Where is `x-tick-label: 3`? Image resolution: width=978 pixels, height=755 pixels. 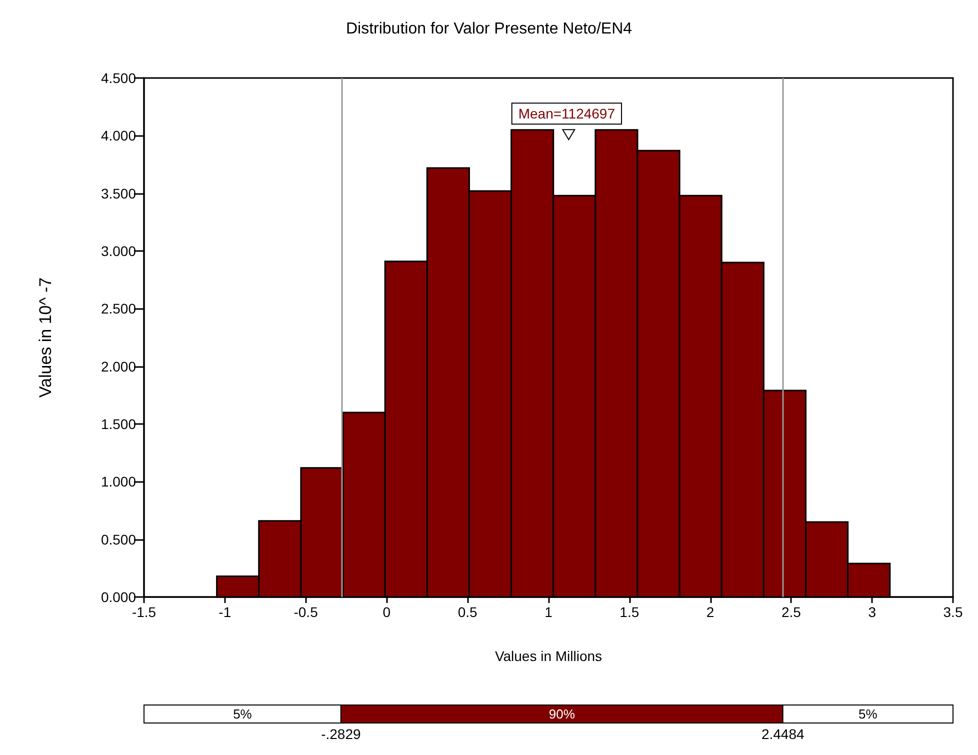
x-tick-label: 3 is located at coordinates (872, 612).